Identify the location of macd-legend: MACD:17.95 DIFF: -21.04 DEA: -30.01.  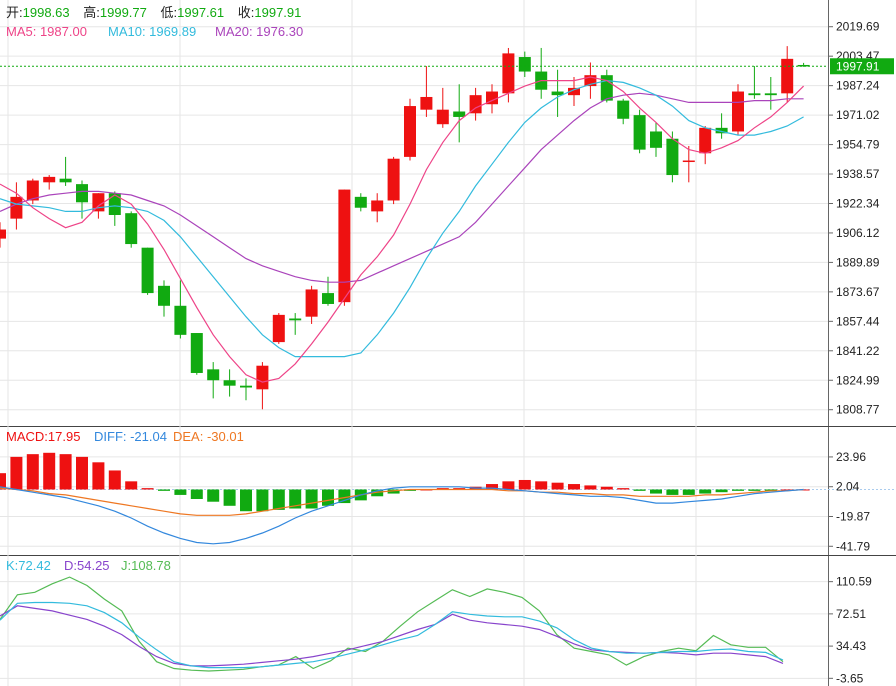
(125, 436).